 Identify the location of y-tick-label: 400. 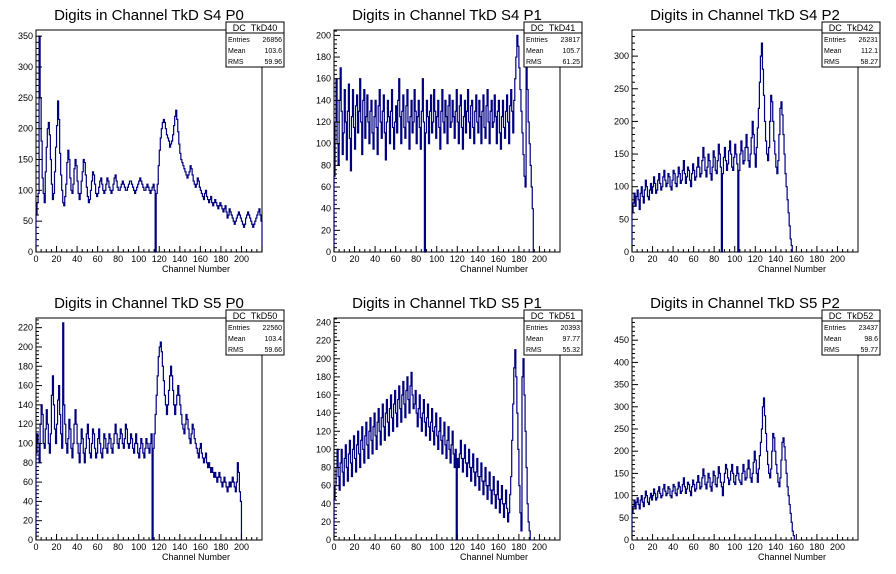
(621, 362).